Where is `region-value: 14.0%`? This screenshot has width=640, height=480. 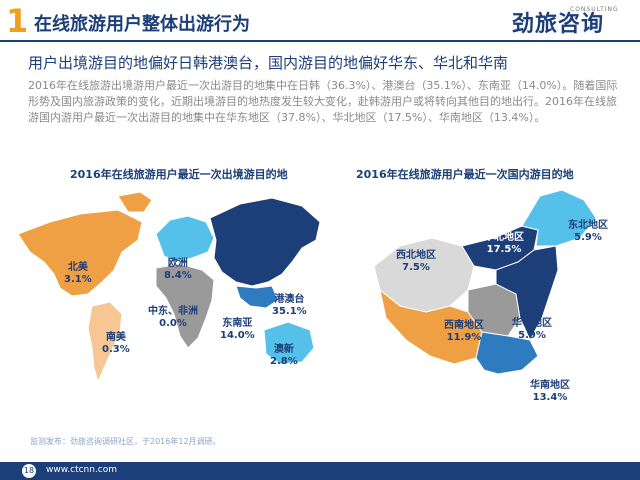
region-value: 14.0% is located at coordinates (237, 335).